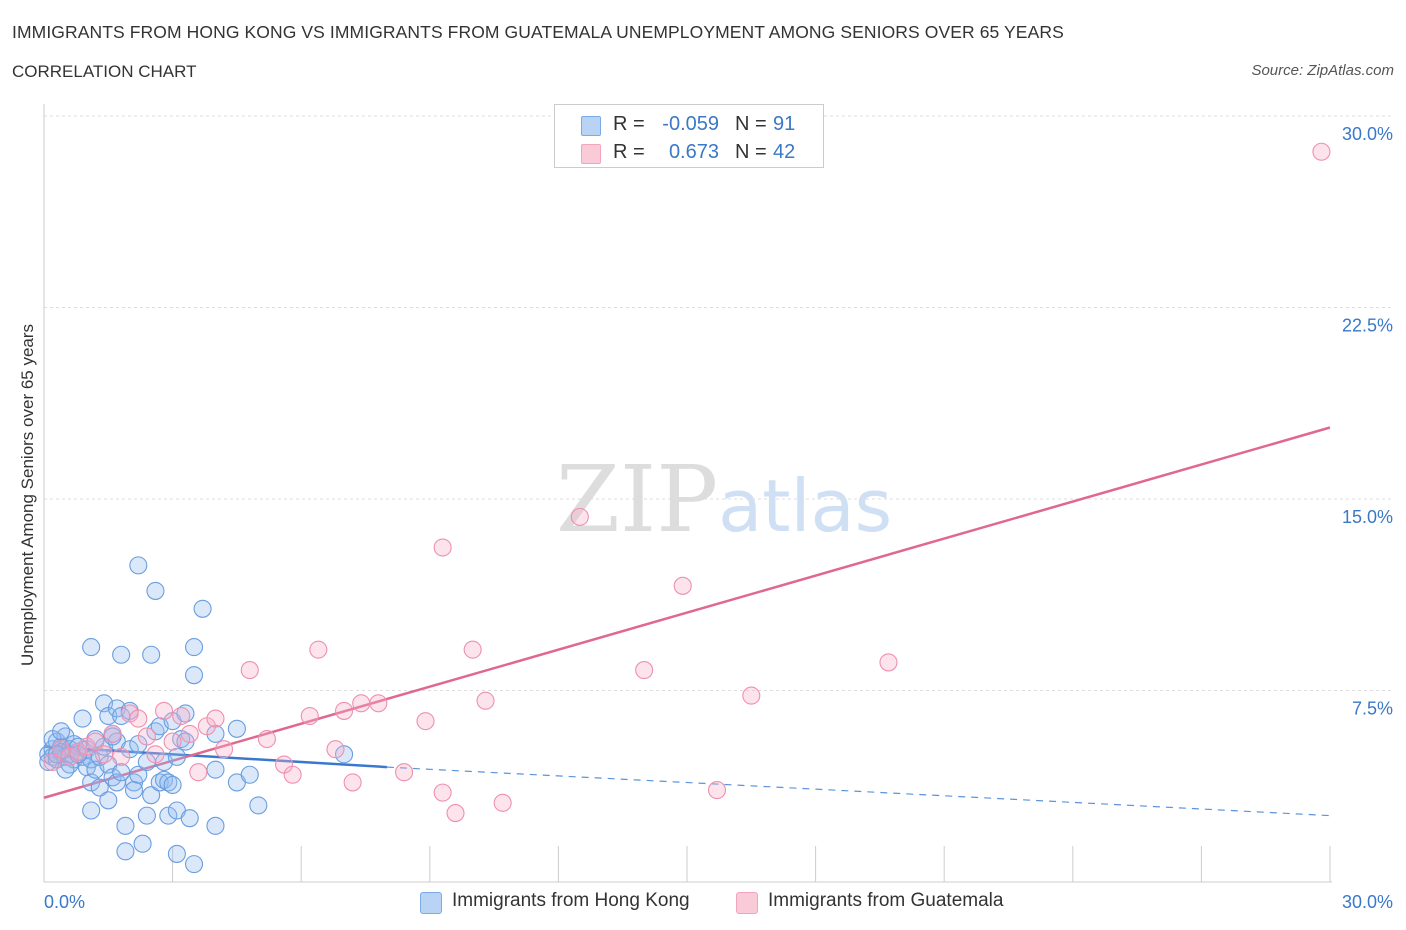 The width and height of the screenshot is (1406, 930). Describe the element at coordinates (784, 152) in the screenshot. I see `n-value: 42` at that location.